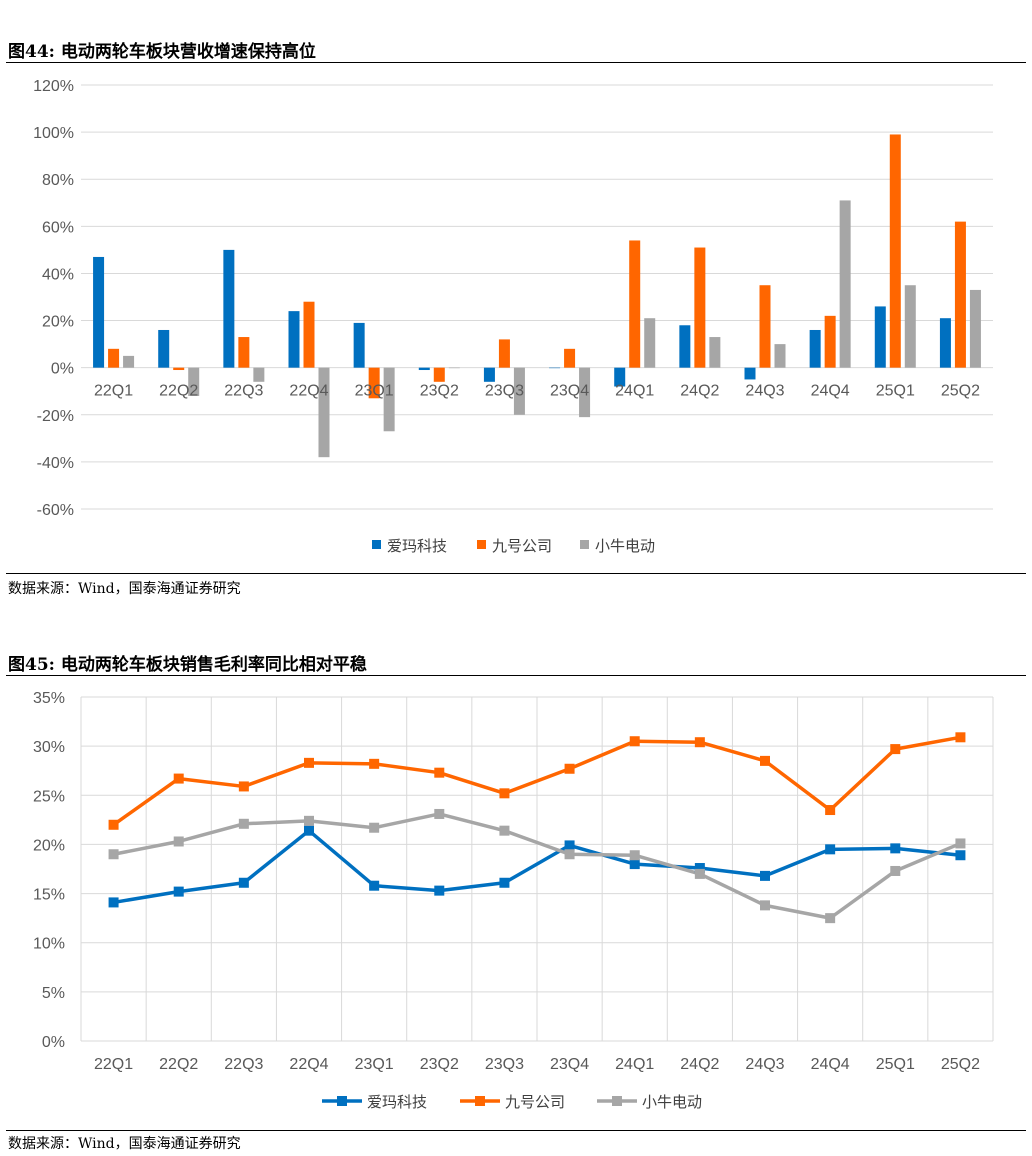 This screenshot has height=1156, width=1032. Describe the element at coordinates (569, 845) in the screenshot. I see `point-爱玛科技-23Q4` at that location.